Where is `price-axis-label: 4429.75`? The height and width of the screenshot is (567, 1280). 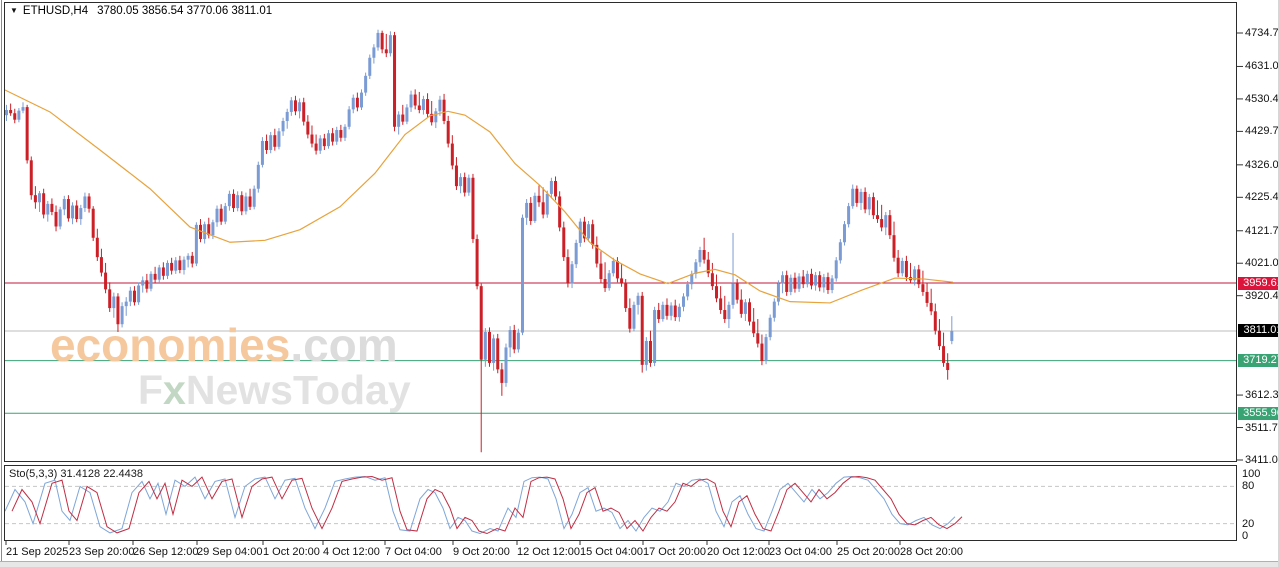
price-axis-label: 4429.75 is located at coordinates (1262, 131).